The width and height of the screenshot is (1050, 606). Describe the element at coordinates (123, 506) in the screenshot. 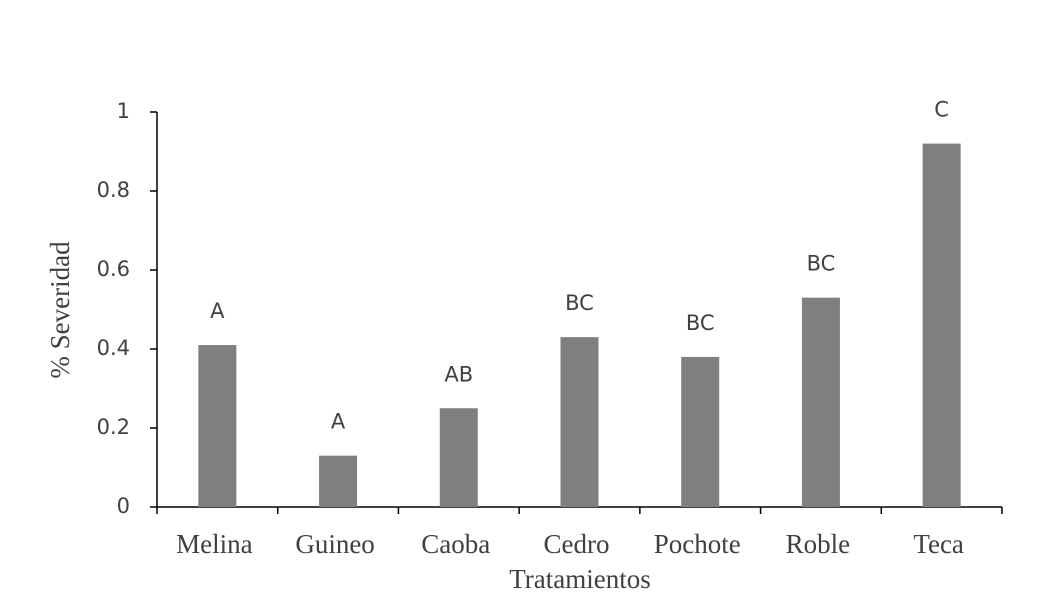

I see `y-tick-label: 0` at that location.